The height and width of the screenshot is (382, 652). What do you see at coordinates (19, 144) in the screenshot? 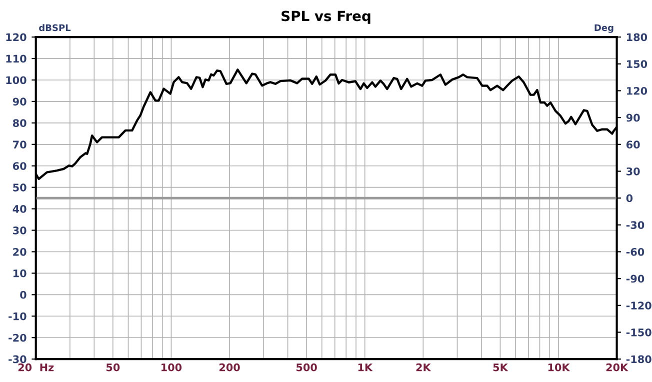
I see `y-tick-label: 70` at bounding box center [19, 144].